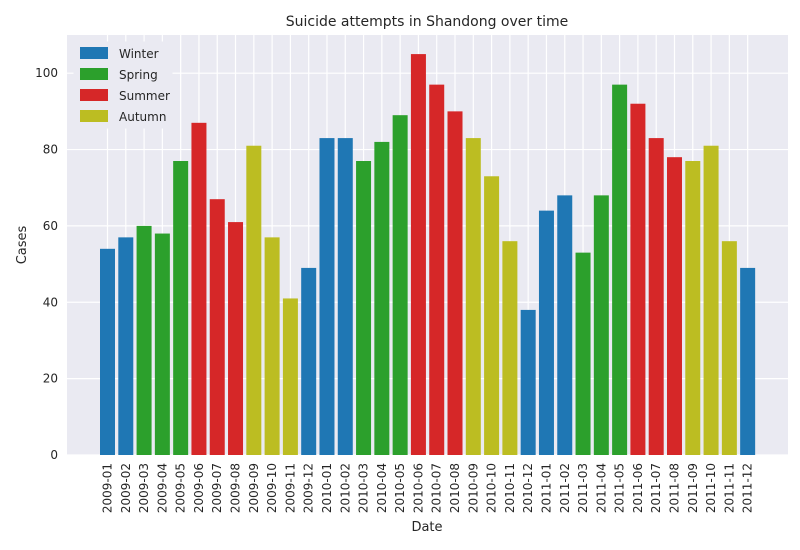  What do you see at coordinates (620, 488) in the screenshot?
I see `x-tick-label: 2011-05` at bounding box center [620, 488].